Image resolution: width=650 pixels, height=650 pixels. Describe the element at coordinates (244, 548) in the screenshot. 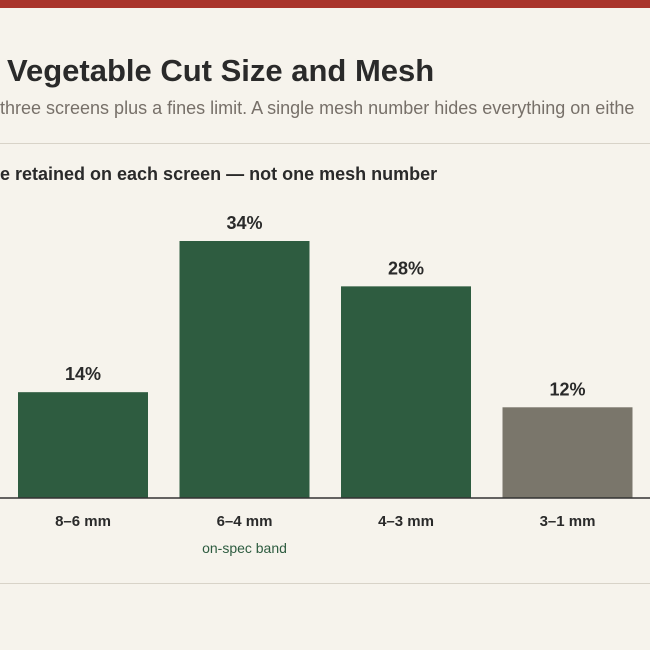

I see `band-annotation: on-spec band` at that location.